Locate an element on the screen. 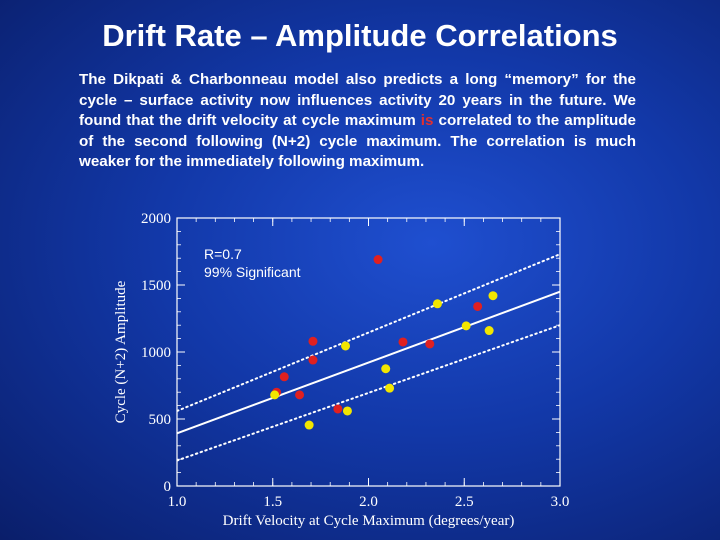 The width and height of the screenshot is (720, 540). fit-line is located at coordinates (368, 362).